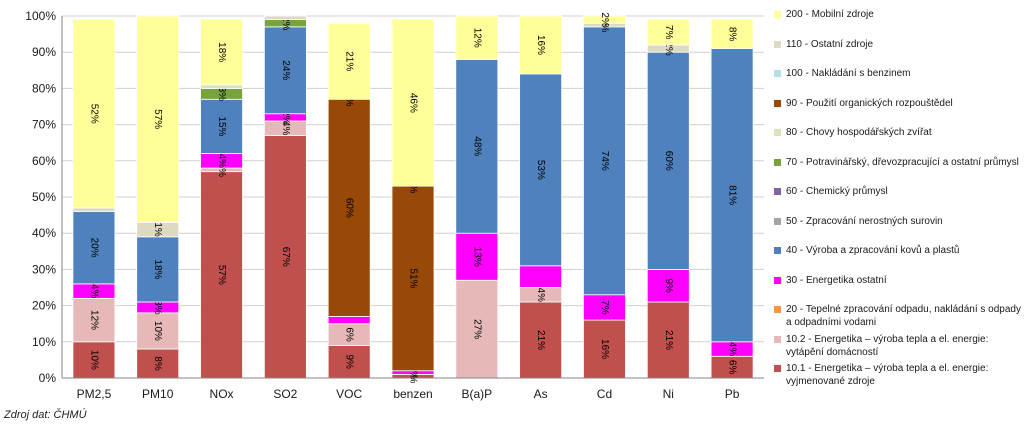  What do you see at coordinates (221, 126) in the screenshot?
I see `data-label: 15%` at bounding box center [221, 126].